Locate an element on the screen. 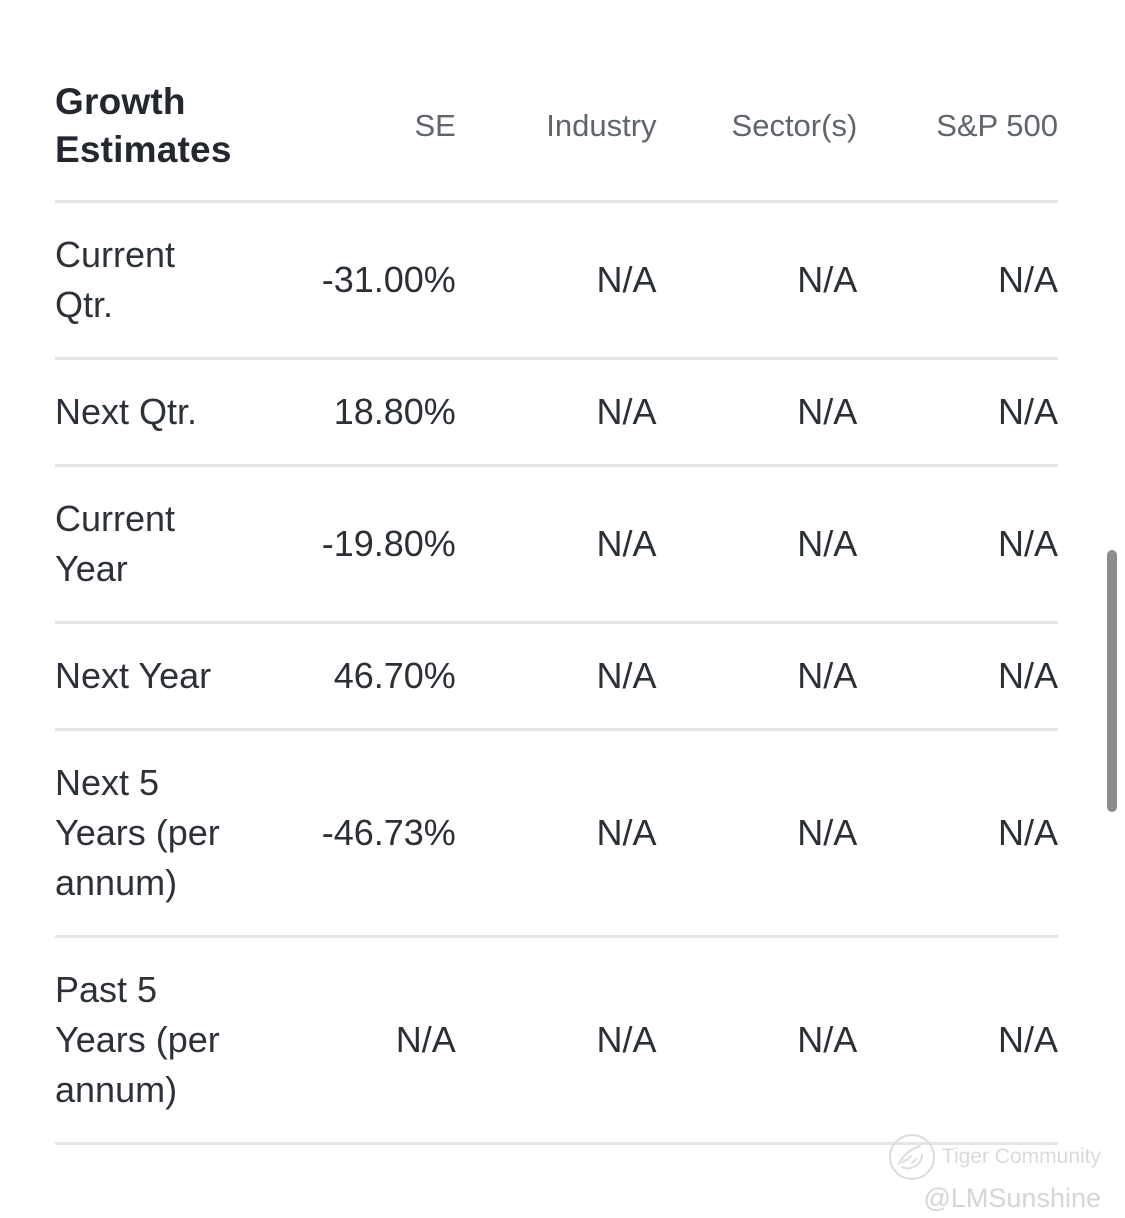 The height and width of the screenshot is (1218, 1125). watermark-top: Tiger Community is located at coordinates (994, 1157).